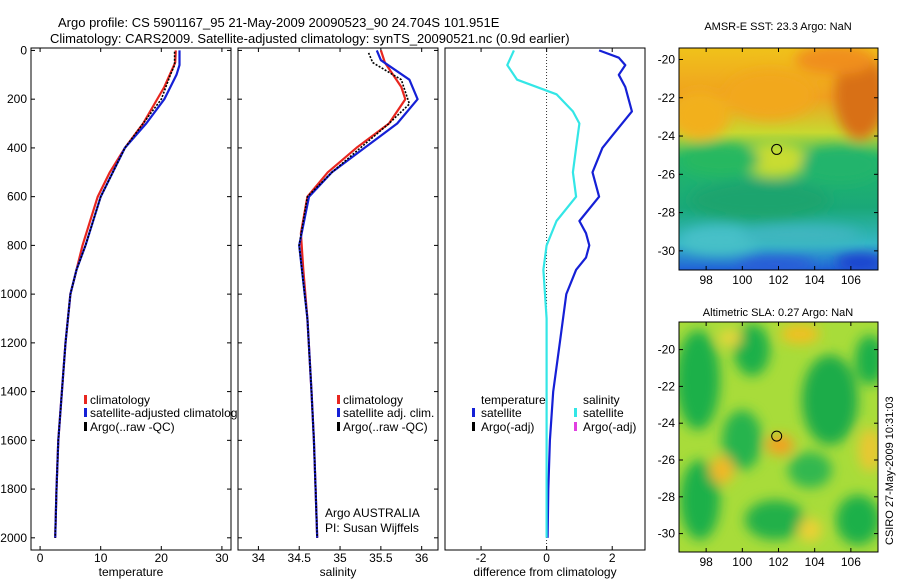 This screenshot has width=900, height=580. Describe the element at coordinates (13, 343) in the screenshot. I see `y-tick-label: 1200` at that location.